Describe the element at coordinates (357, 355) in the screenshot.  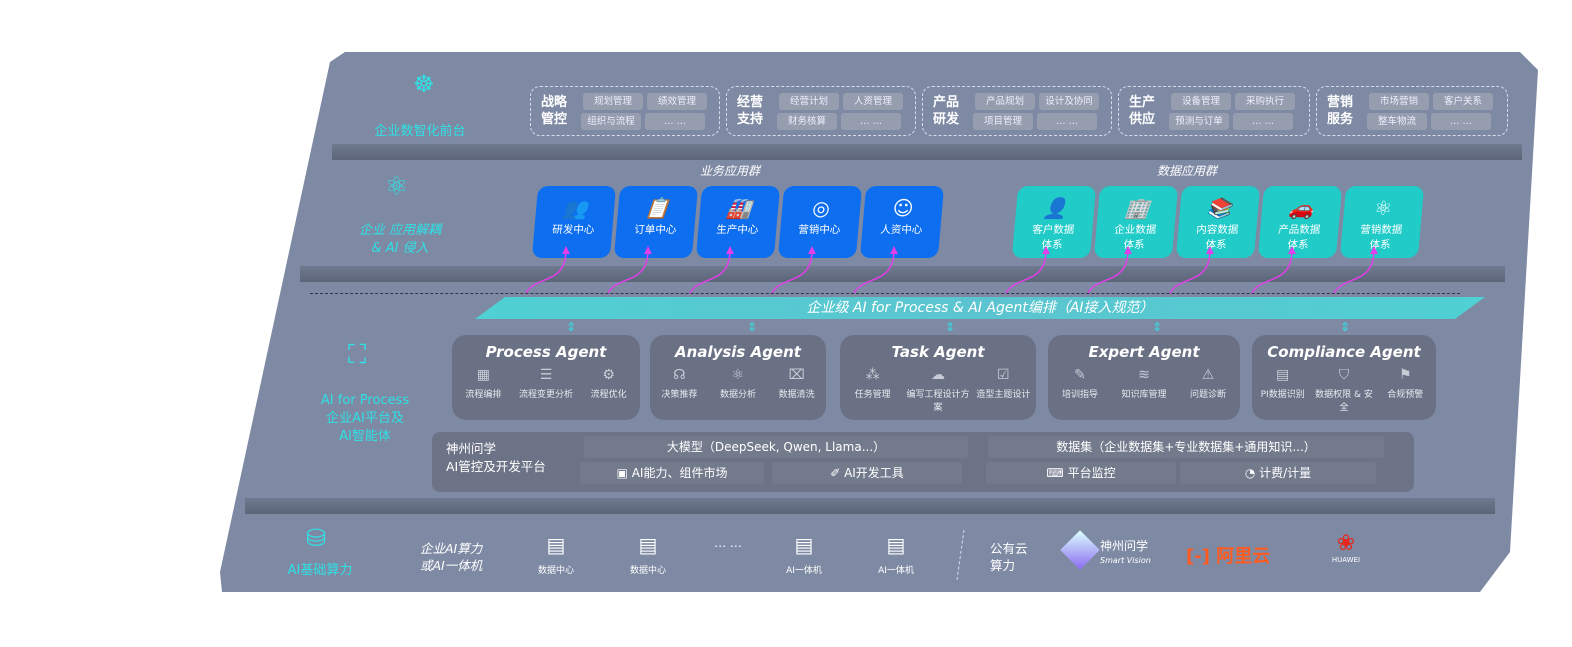
I see `face-scan-icon: ⛶` at that location.